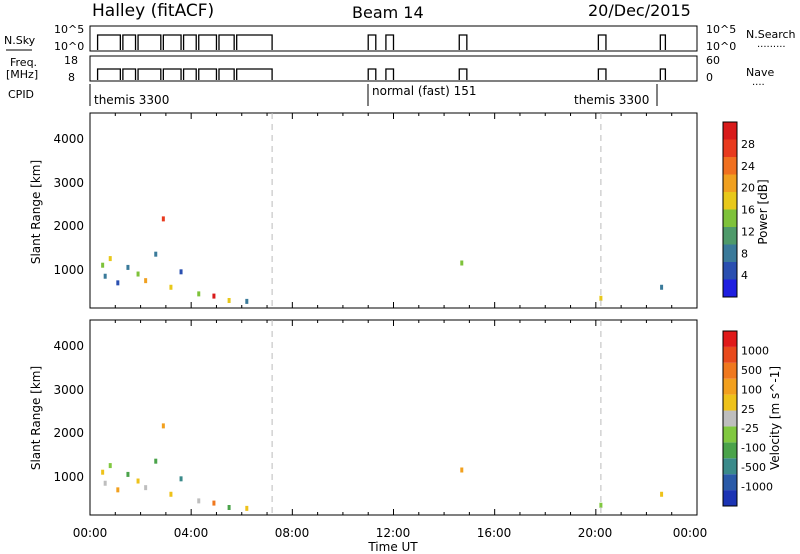  What do you see at coordinates (748, 409) in the screenshot?
I see `velocity-colorbar-tick-3: 25` at bounding box center [748, 409].